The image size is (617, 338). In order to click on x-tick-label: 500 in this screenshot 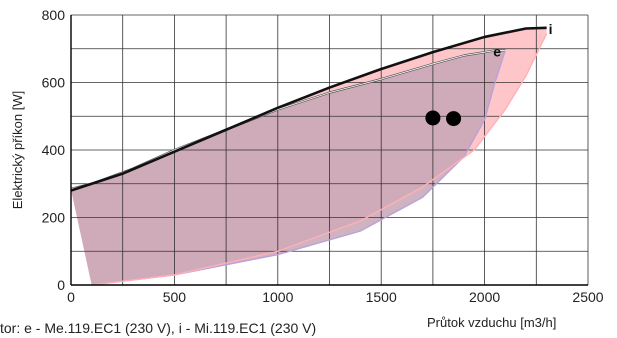, I will do `click(175, 297)`.